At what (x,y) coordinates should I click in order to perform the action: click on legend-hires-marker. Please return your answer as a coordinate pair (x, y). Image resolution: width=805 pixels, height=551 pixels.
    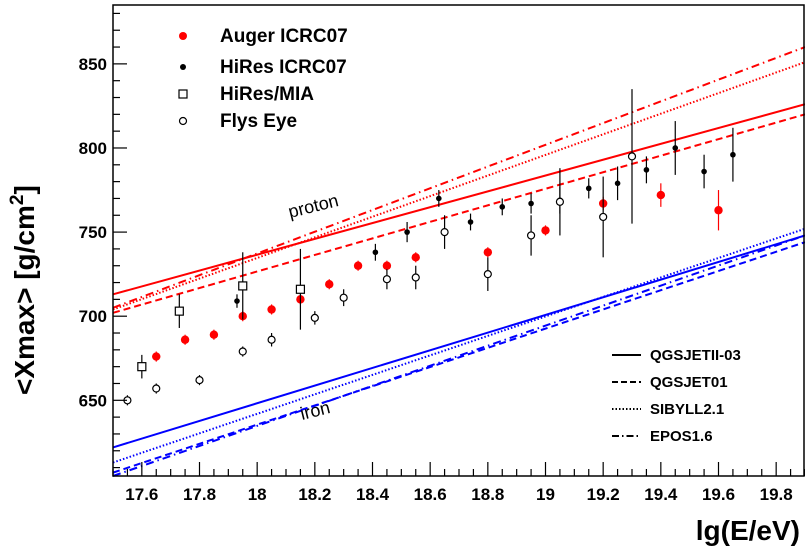
    Looking at the image, I should click on (183, 67).